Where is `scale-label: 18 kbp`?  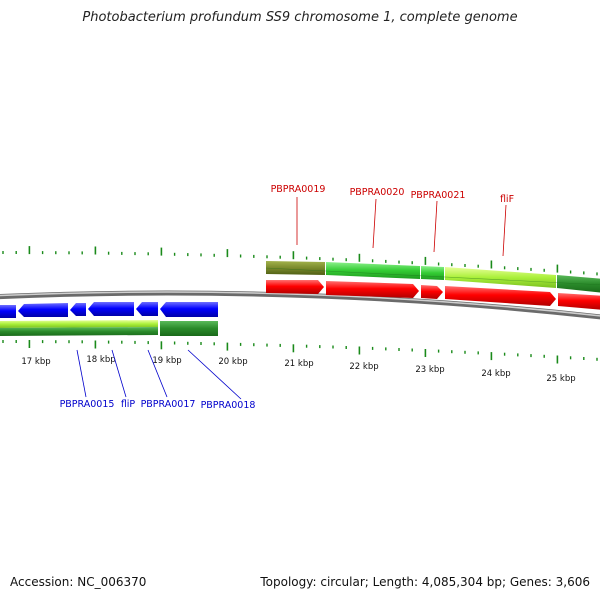
scale-label: 18 kbp is located at coordinates (100, 360).